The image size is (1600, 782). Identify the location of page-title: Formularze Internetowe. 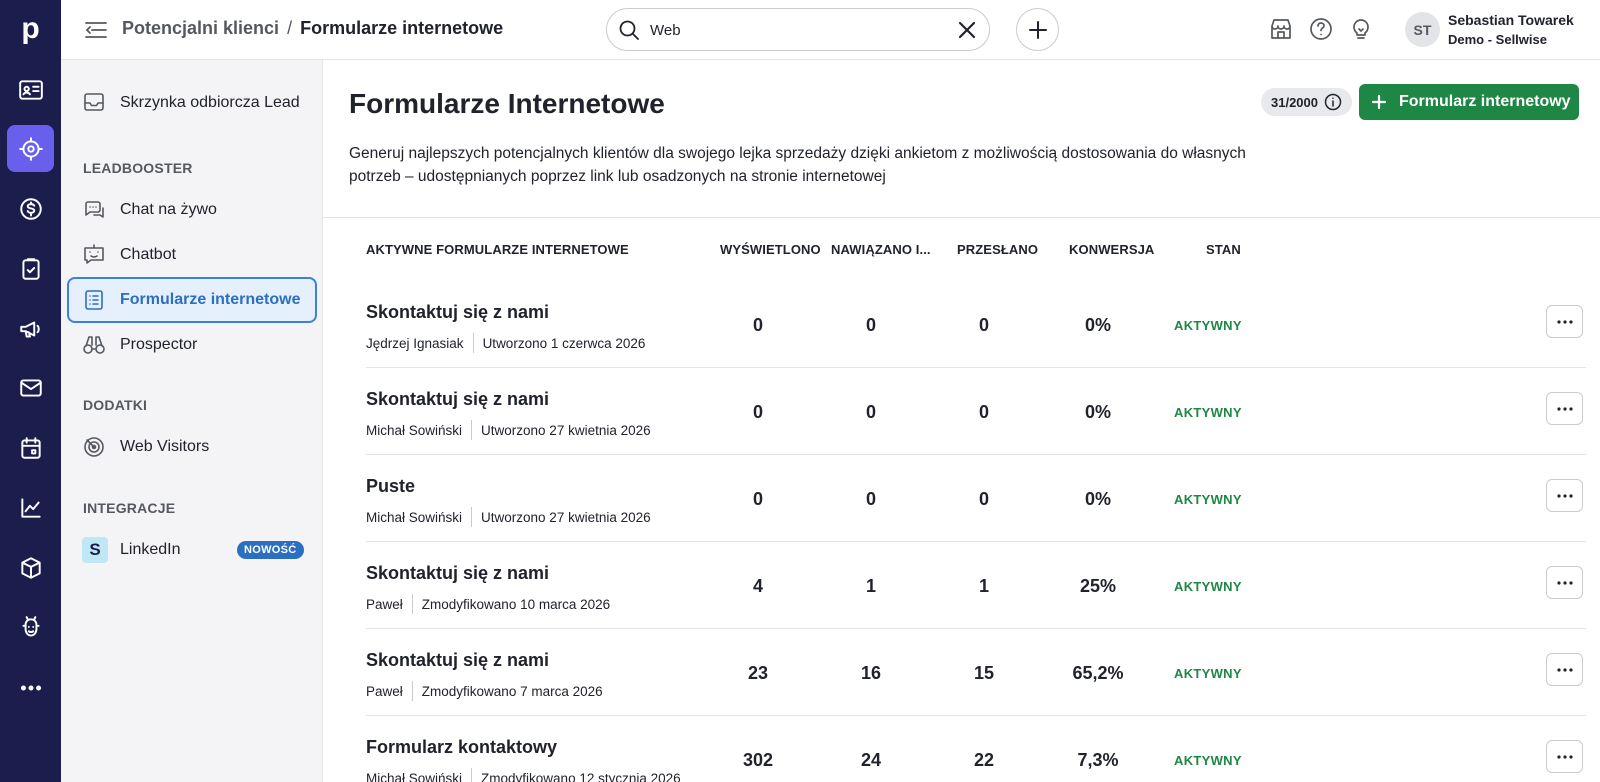
(507, 103).